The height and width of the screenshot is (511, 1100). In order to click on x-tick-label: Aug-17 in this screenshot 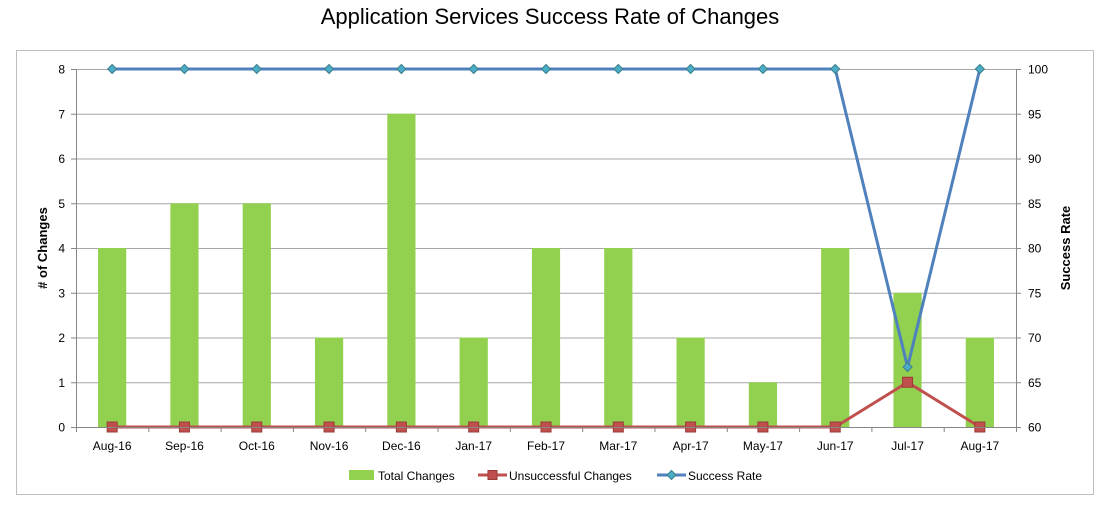, I will do `click(979, 446)`.